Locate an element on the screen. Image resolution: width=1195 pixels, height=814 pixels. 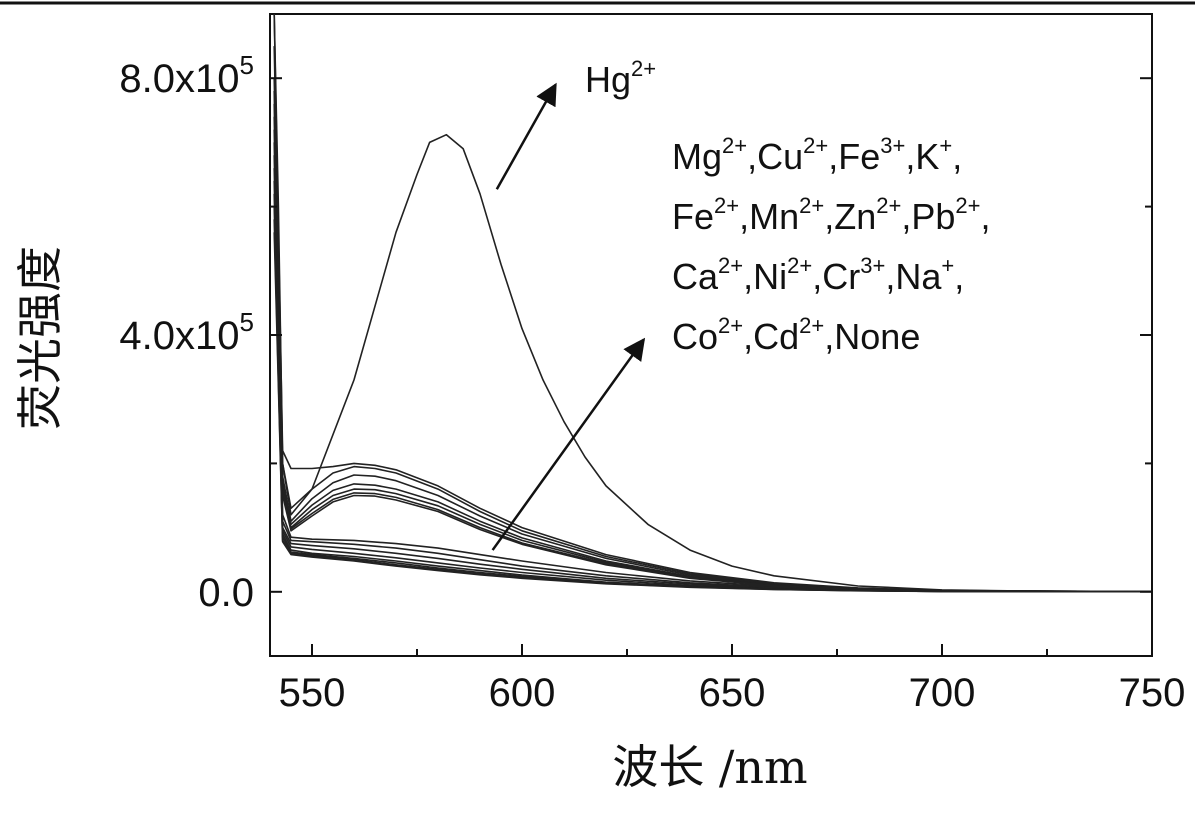
x-tick-label: 550 is located at coordinates (312, 693).